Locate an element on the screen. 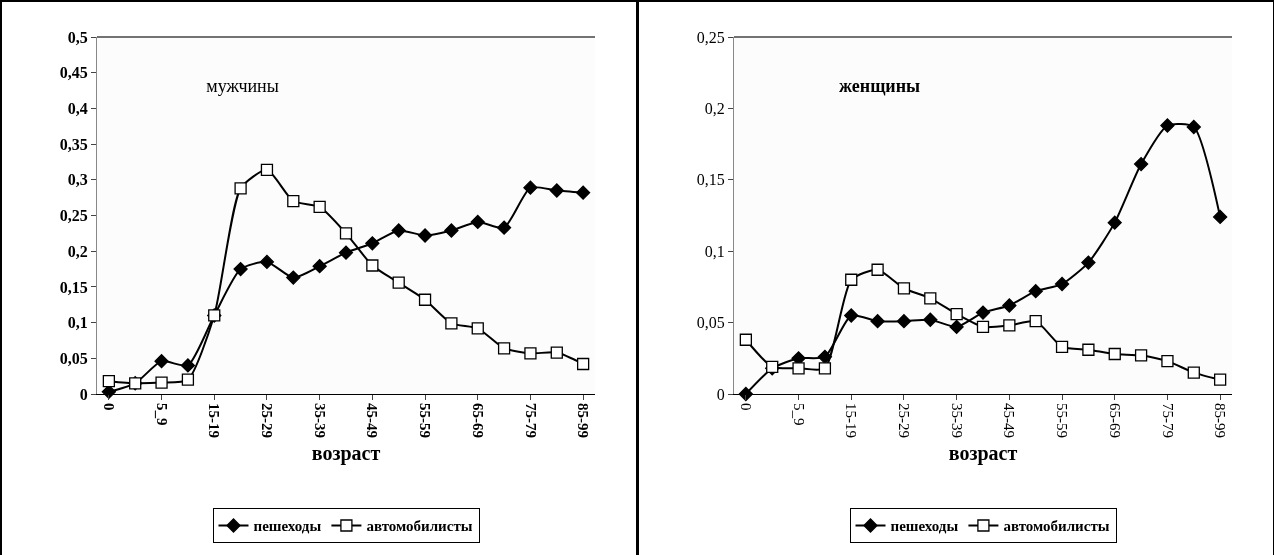 The height and width of the screenshot is (555, 1274). text: мужчины is located at coordinates (242, 86).